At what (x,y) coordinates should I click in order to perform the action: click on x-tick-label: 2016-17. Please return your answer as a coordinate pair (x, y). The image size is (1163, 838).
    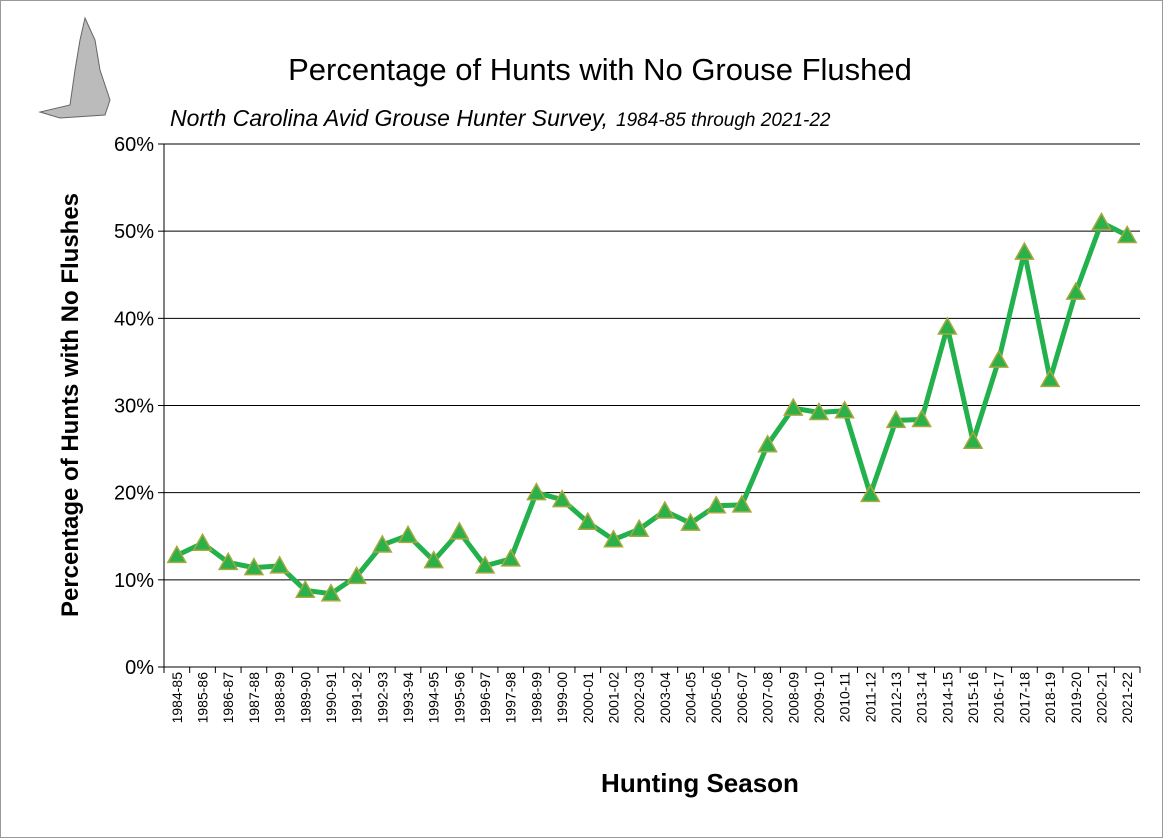
    Looking at the image, I should click on (999, 698).